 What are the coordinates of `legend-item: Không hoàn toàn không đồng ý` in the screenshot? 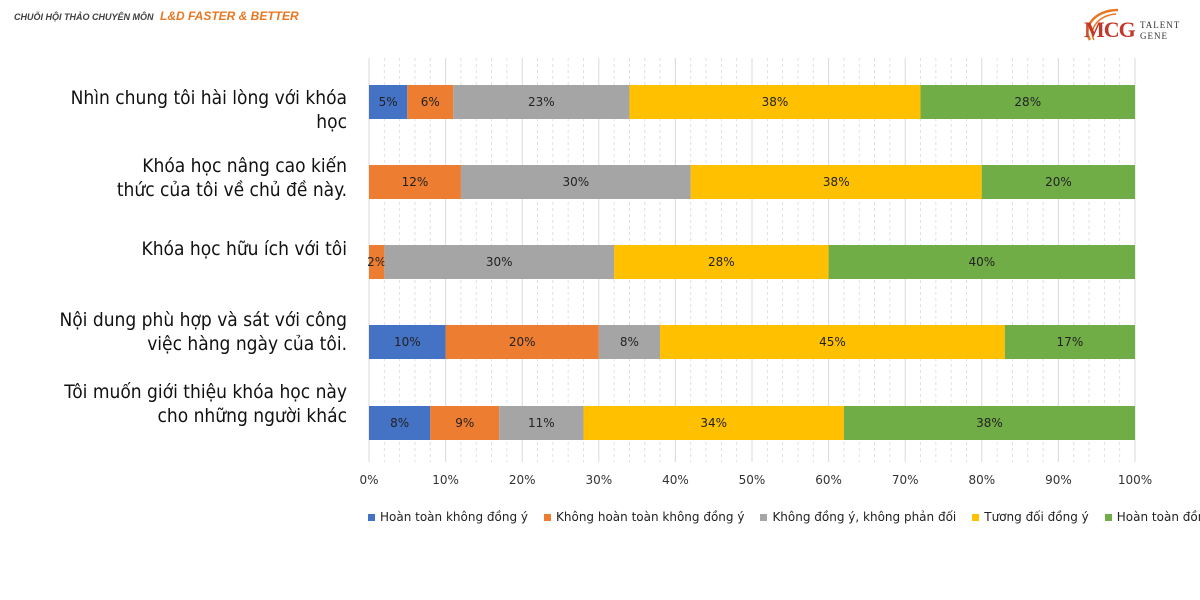 It's located at (644, 517).